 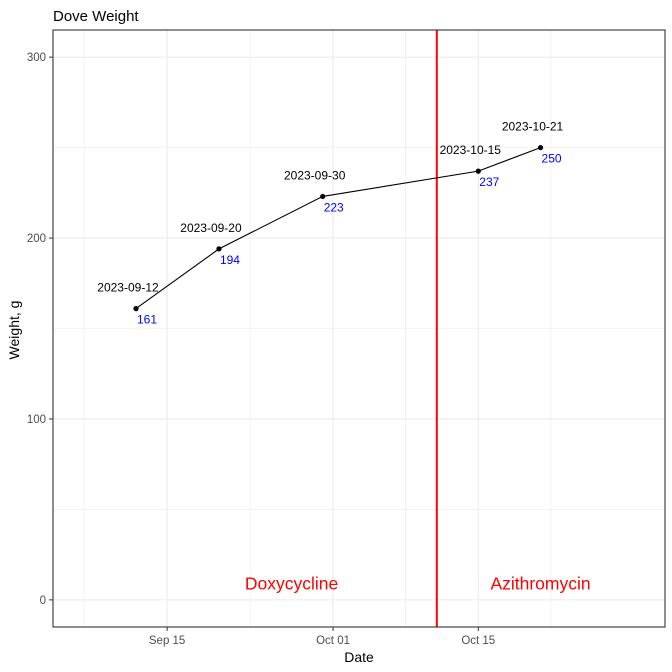 I want to click on value-label: 237, so click(x=489, y=182).